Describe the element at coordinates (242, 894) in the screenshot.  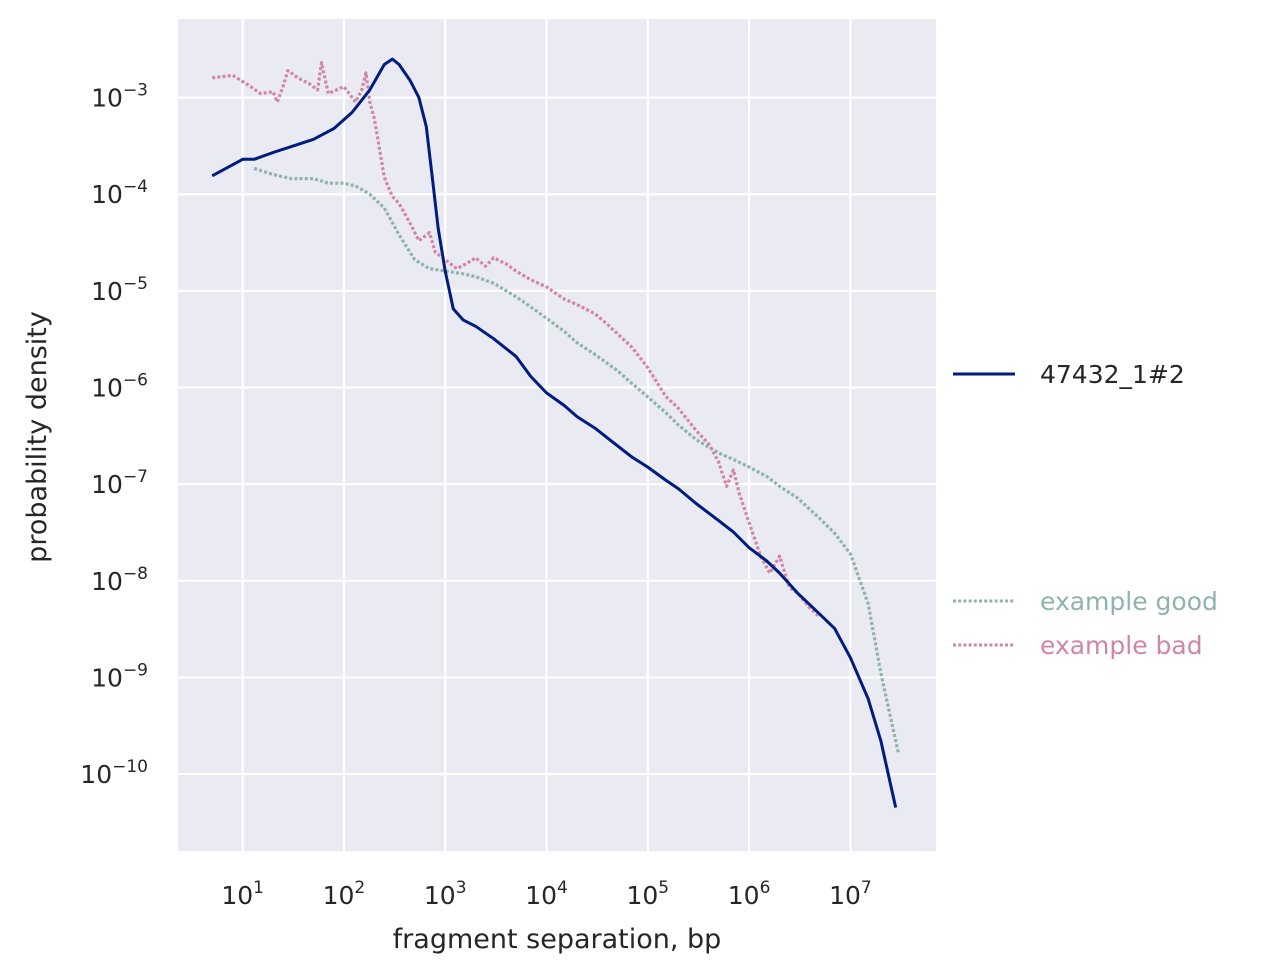
I see `x-tick-label: 101` at that location.